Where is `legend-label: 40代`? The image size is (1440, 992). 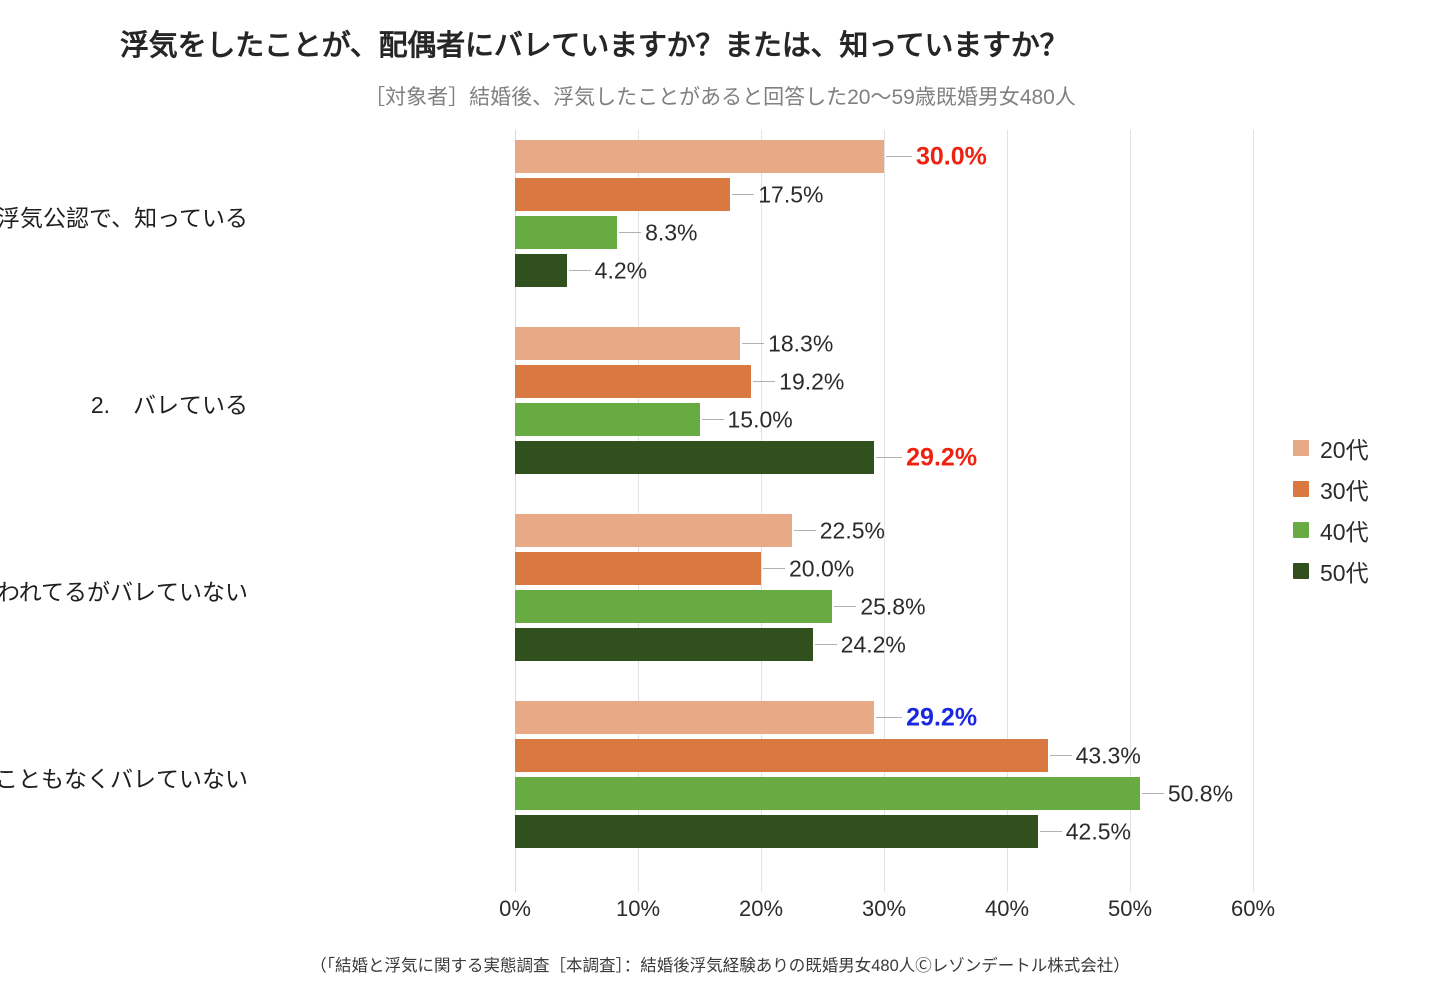
legend-label: 40代 is located at coordinates (1344, 531).